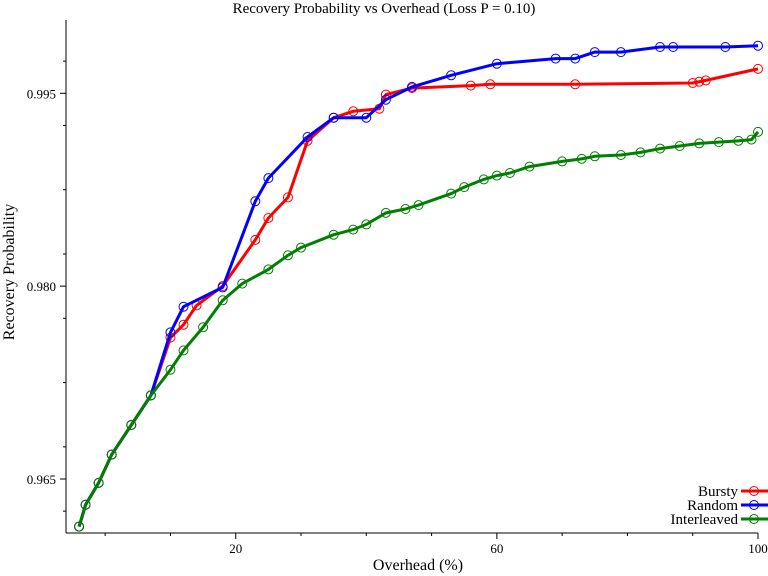 This screenshot has height=576, width=768. What do you see at coordinates (41, 93) in the screenshot?
I see `y-tick-label: 0.995` at bounding box center [41, 93].